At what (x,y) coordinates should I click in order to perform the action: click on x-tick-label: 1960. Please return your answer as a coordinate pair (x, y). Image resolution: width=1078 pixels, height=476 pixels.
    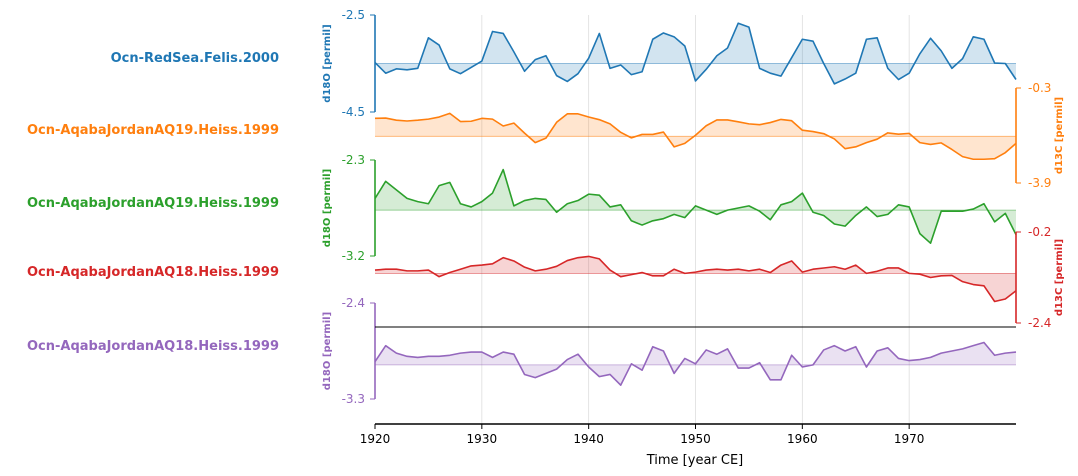
    Looking at the image, I should click on (802, 439).